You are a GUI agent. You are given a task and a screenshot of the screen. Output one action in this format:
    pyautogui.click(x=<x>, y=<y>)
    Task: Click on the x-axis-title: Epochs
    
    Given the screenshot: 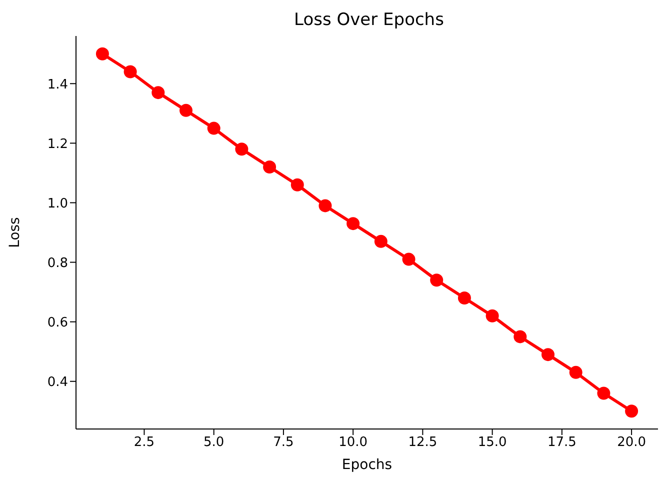 What is the action you would take?
    pyautogui.click(x=367, y=465)
    